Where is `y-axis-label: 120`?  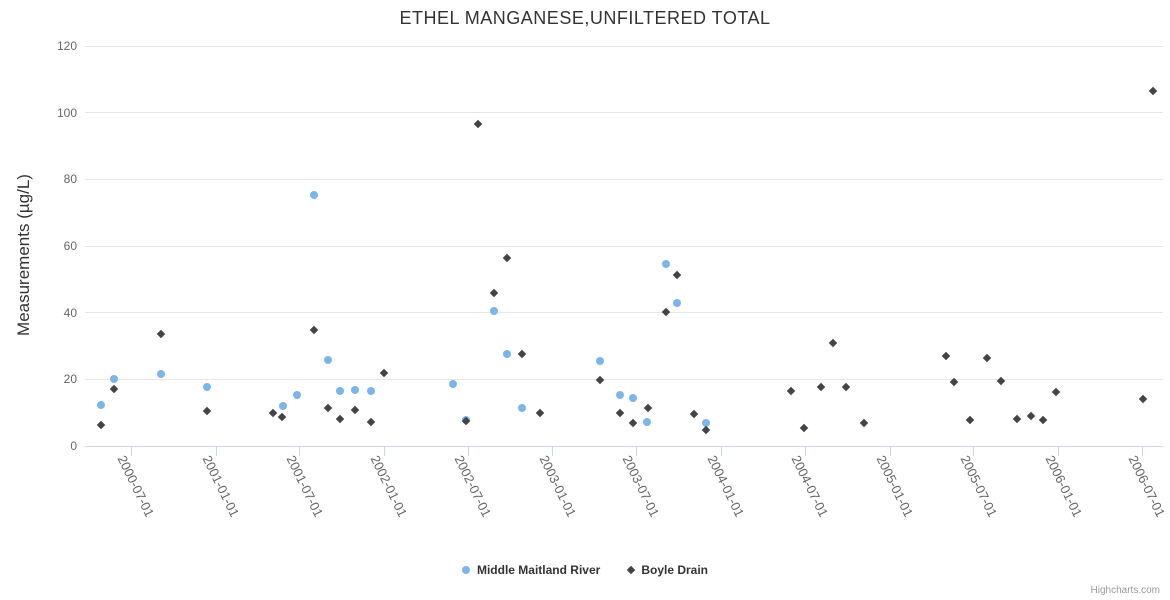 y-axis-label: 120 is located at coordinates (66, 46).